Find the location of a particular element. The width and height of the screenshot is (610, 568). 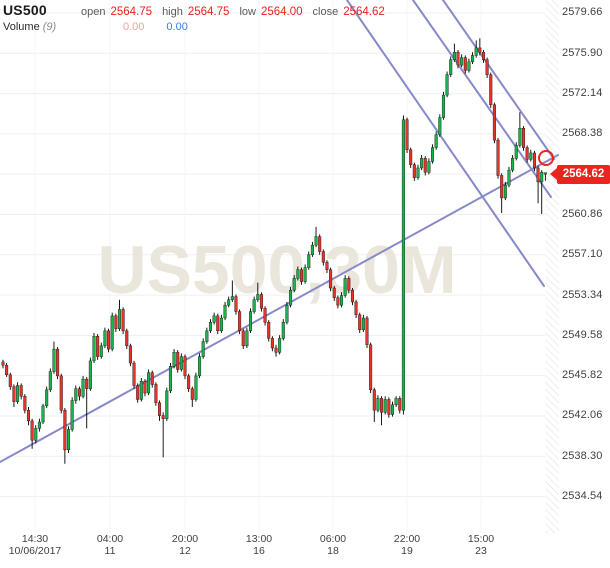

volume-value-1: 0.00 is located at coordinates (134, 27).